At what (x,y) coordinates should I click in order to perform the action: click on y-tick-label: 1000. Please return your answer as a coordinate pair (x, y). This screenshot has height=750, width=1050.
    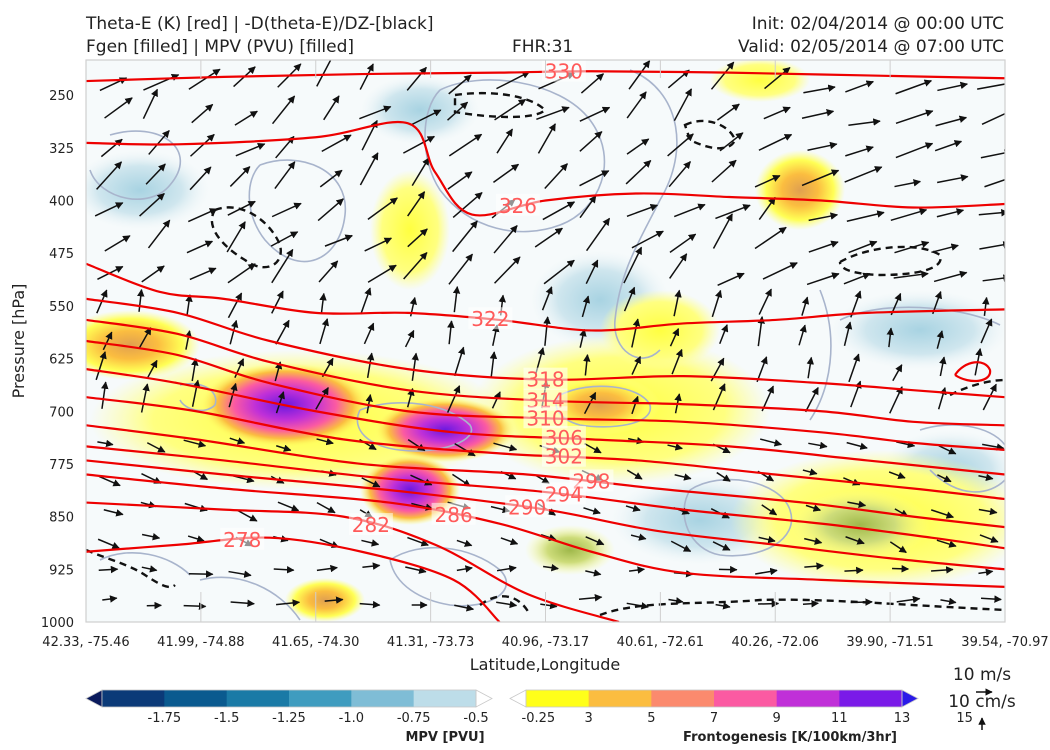
    Looking at the image, I should click on (57, 623).